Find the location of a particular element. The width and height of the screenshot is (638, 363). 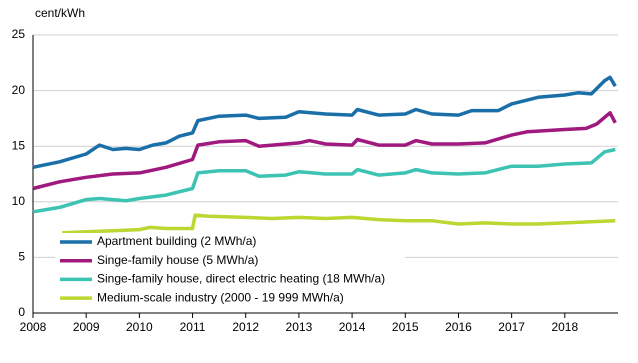

legend-label: Singe-family house (5 MWh/a) is located at coordinates (177, 260).